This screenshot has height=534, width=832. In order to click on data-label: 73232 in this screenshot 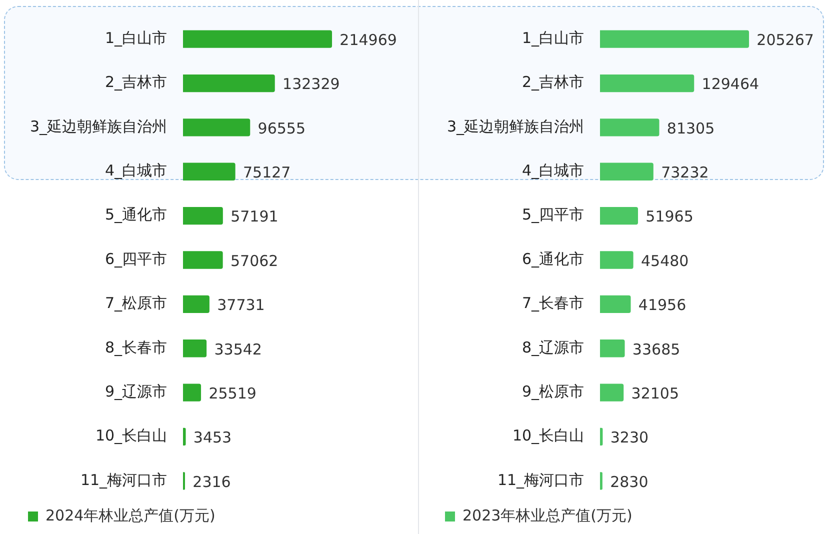, I will do `click(685, 173)`.